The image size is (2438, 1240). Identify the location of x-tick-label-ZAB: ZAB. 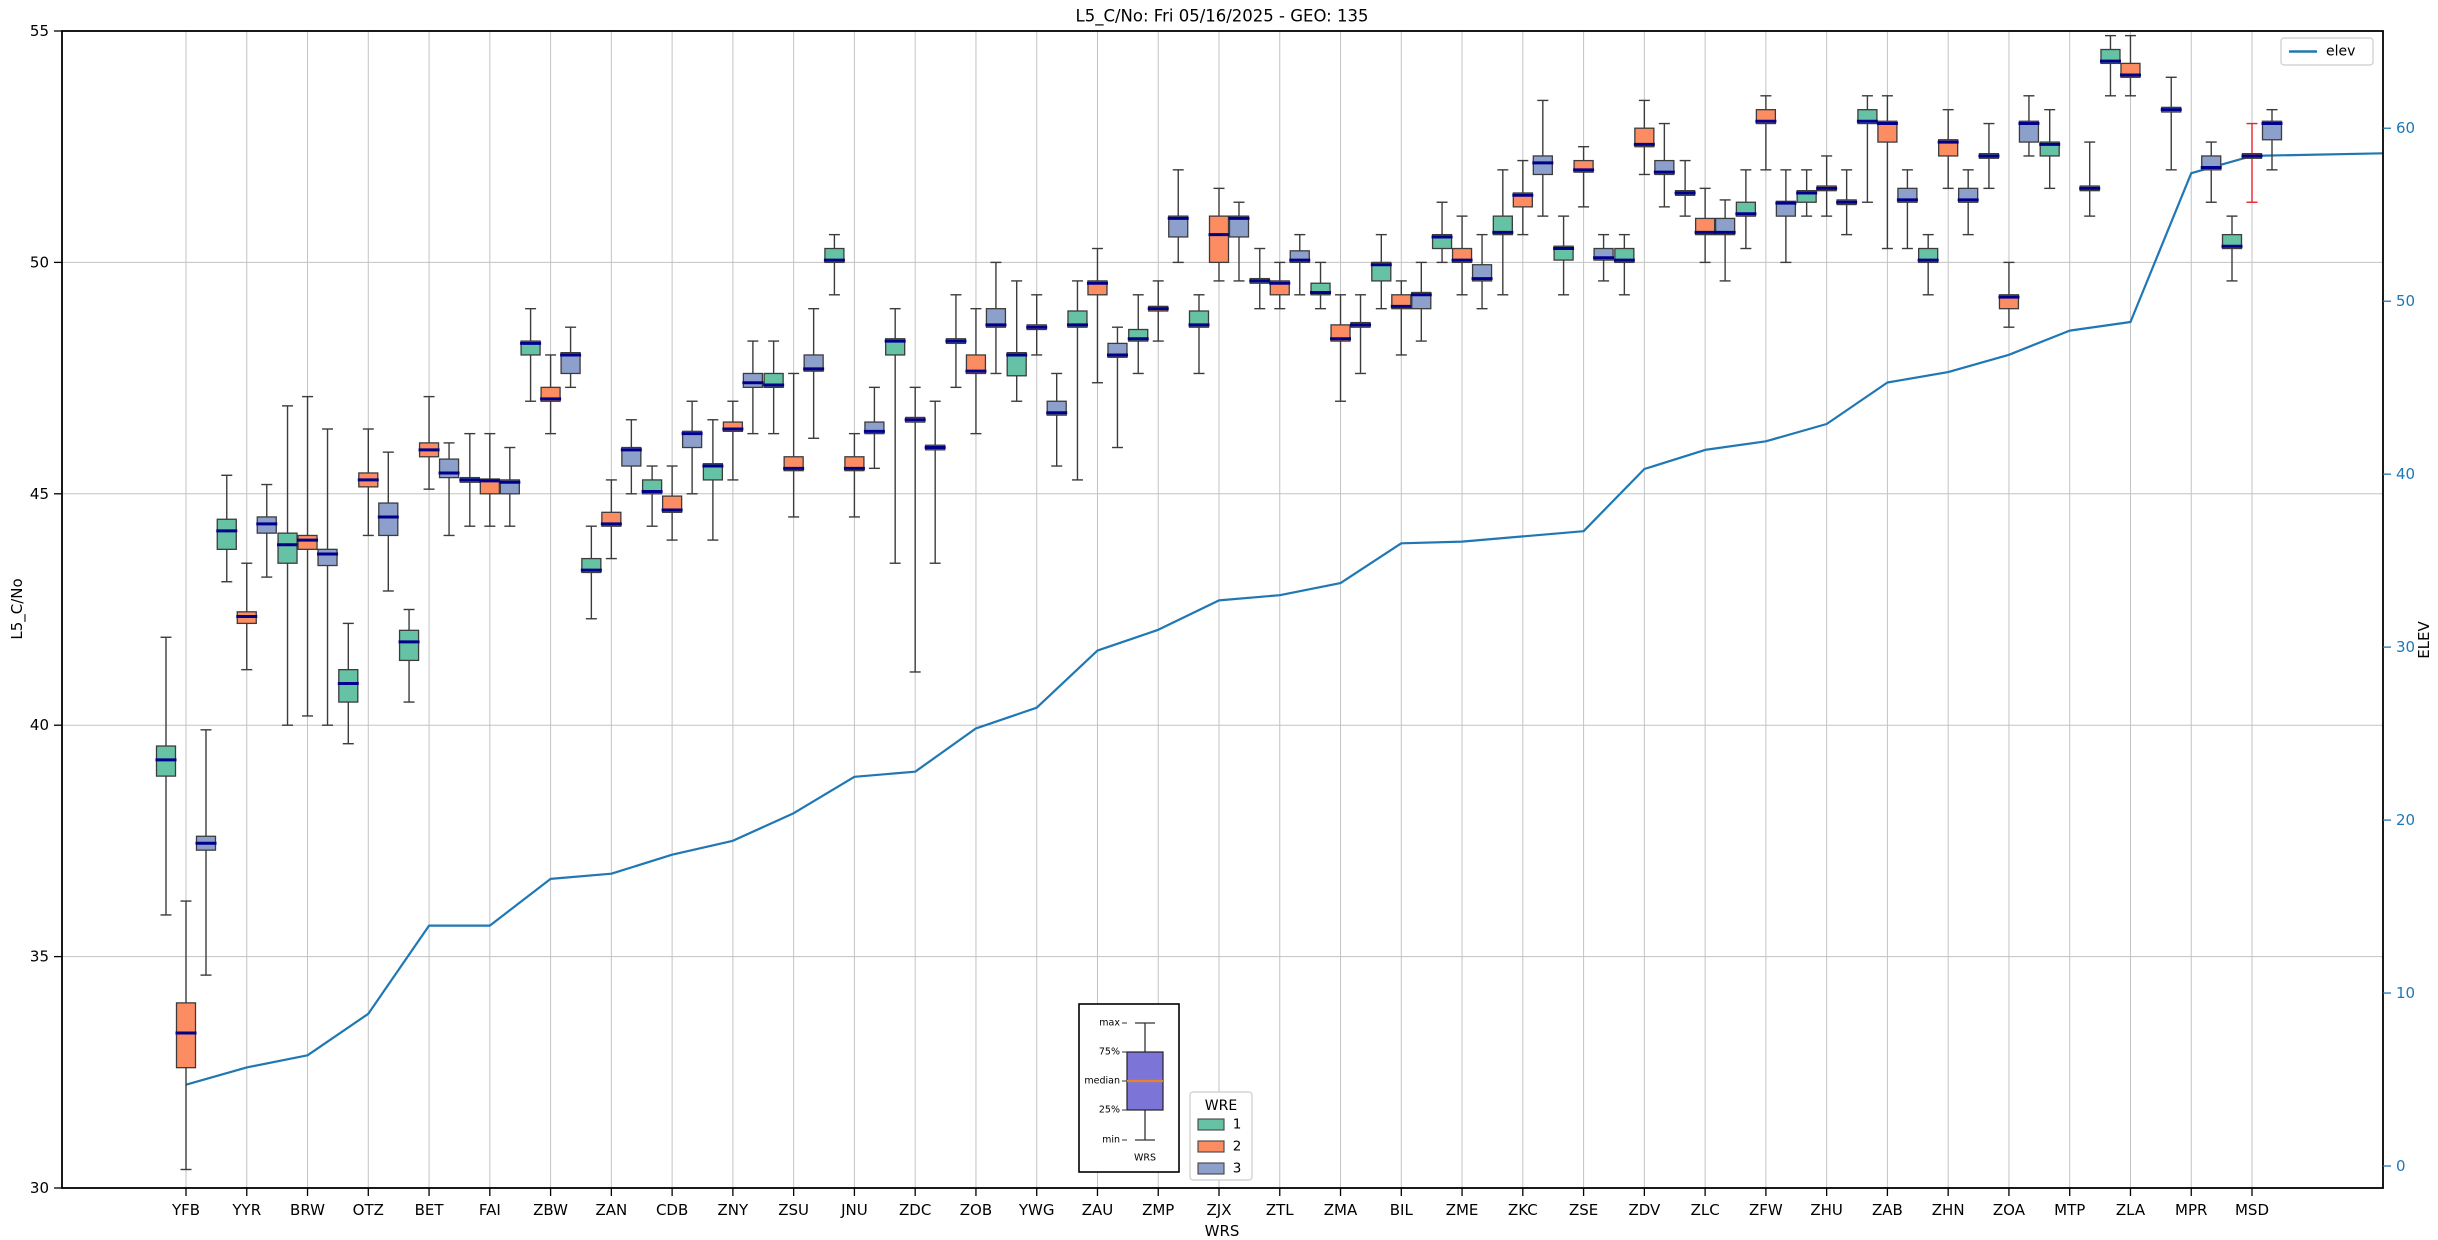
(1887, 1210).